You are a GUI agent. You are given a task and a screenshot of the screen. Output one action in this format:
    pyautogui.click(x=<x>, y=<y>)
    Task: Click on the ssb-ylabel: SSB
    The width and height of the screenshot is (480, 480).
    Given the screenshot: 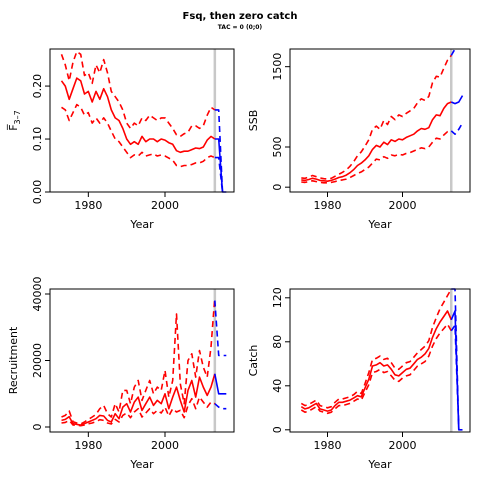 What is the action you would take?
    pyautogui.click(x=253, y=121)
    